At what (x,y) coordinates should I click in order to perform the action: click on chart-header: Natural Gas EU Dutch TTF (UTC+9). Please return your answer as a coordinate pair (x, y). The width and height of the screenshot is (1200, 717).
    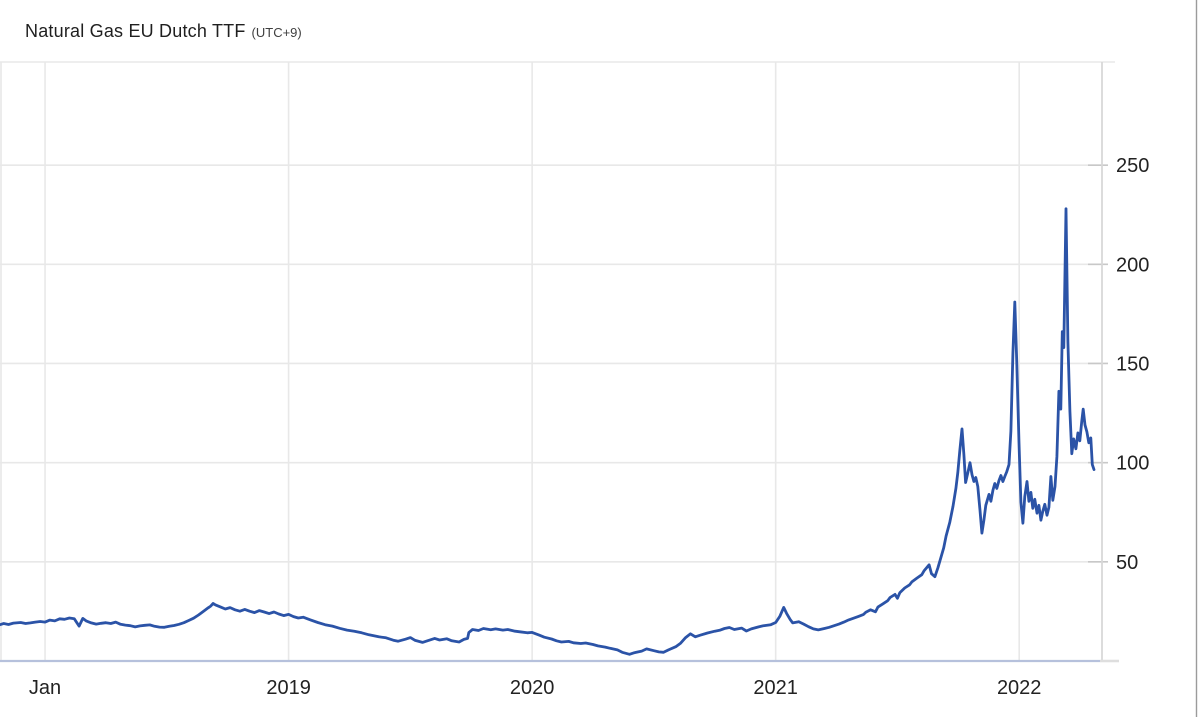
    Looking at the image, I should click on (163, 31).